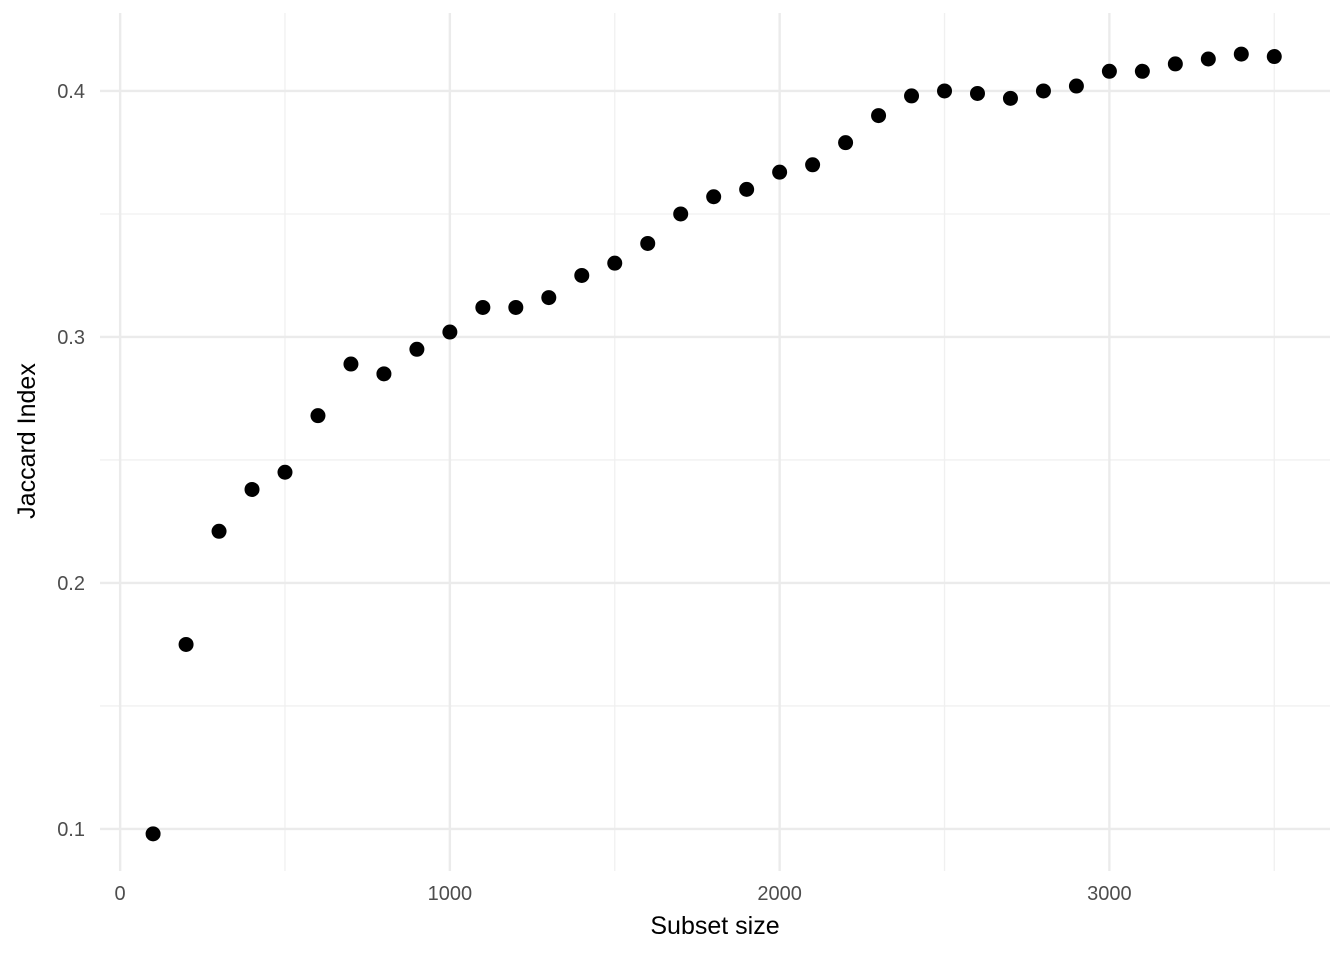 The height and width of the screenshot is (960, 1344). I want to click on x-tick-label: 1000, so click(450, 894).